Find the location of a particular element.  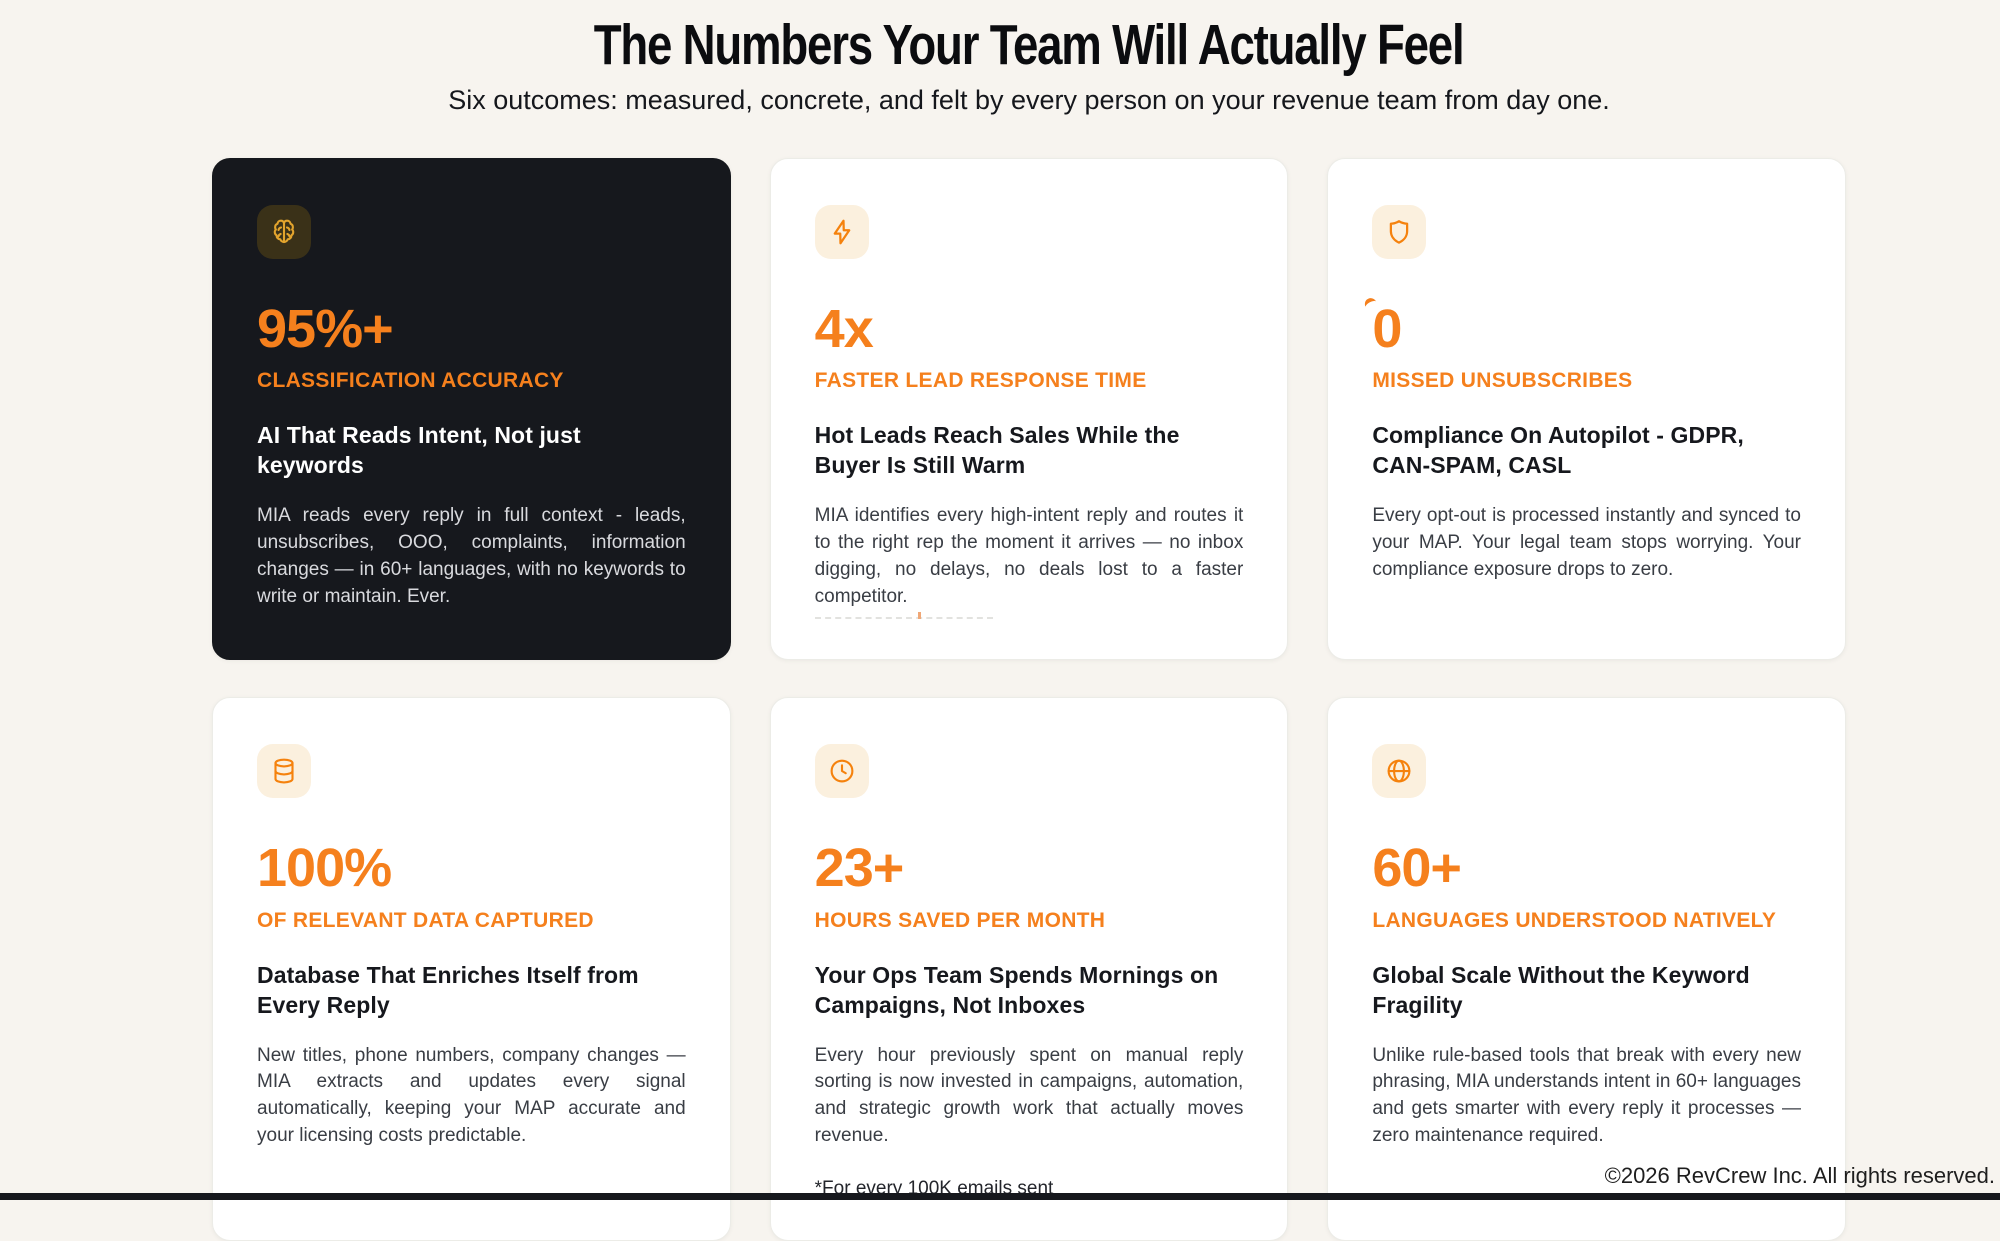

stat-number-text: 0 is located at coordinates (1387, 328).